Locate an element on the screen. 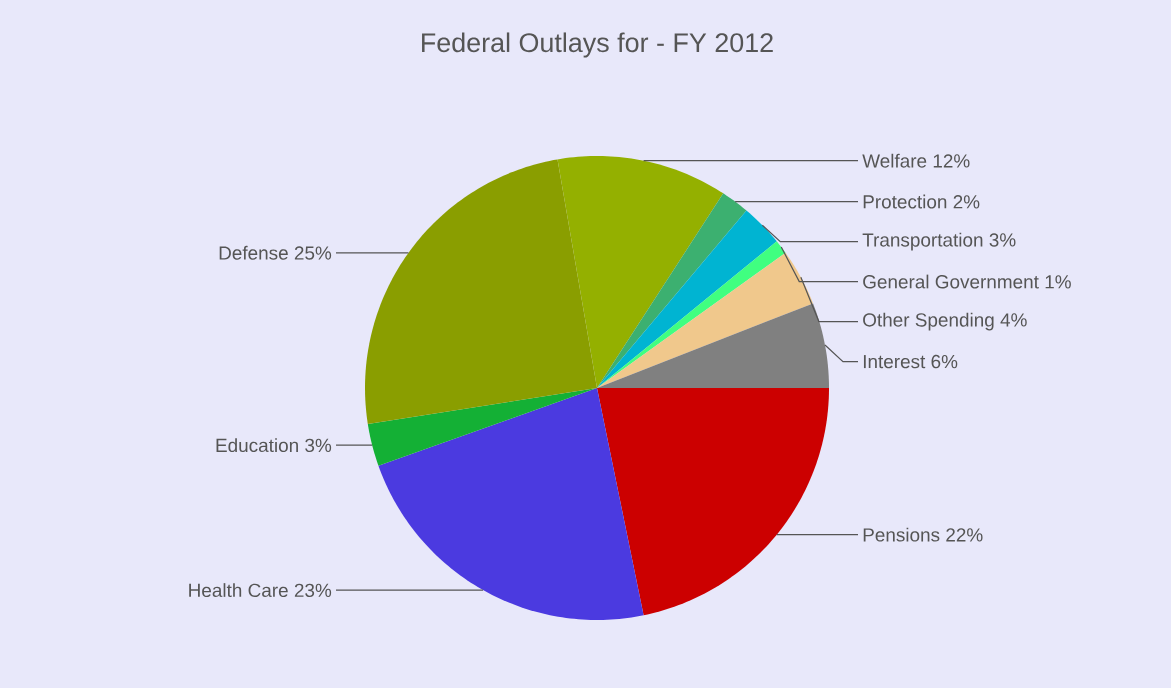 The height and width of the screenshot is (688, 1171). slice-label: Interest is located at coordinates (894, 362).